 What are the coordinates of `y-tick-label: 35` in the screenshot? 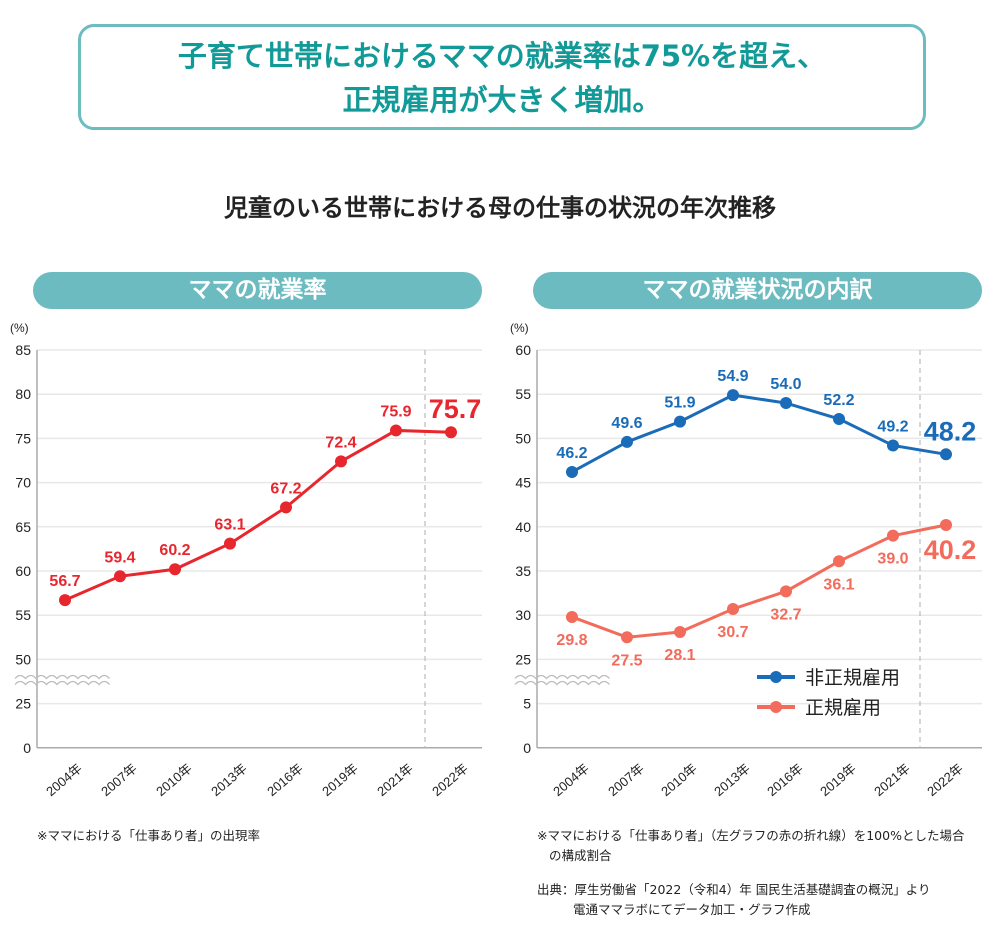 It's located at (523, 571).